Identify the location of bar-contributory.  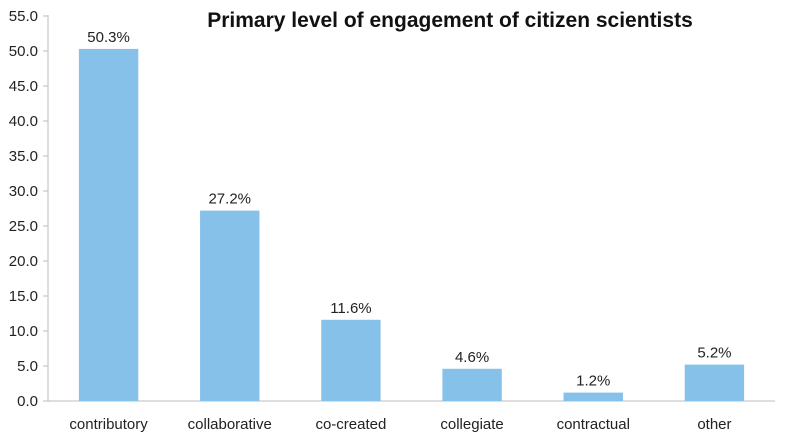
(108, 225).